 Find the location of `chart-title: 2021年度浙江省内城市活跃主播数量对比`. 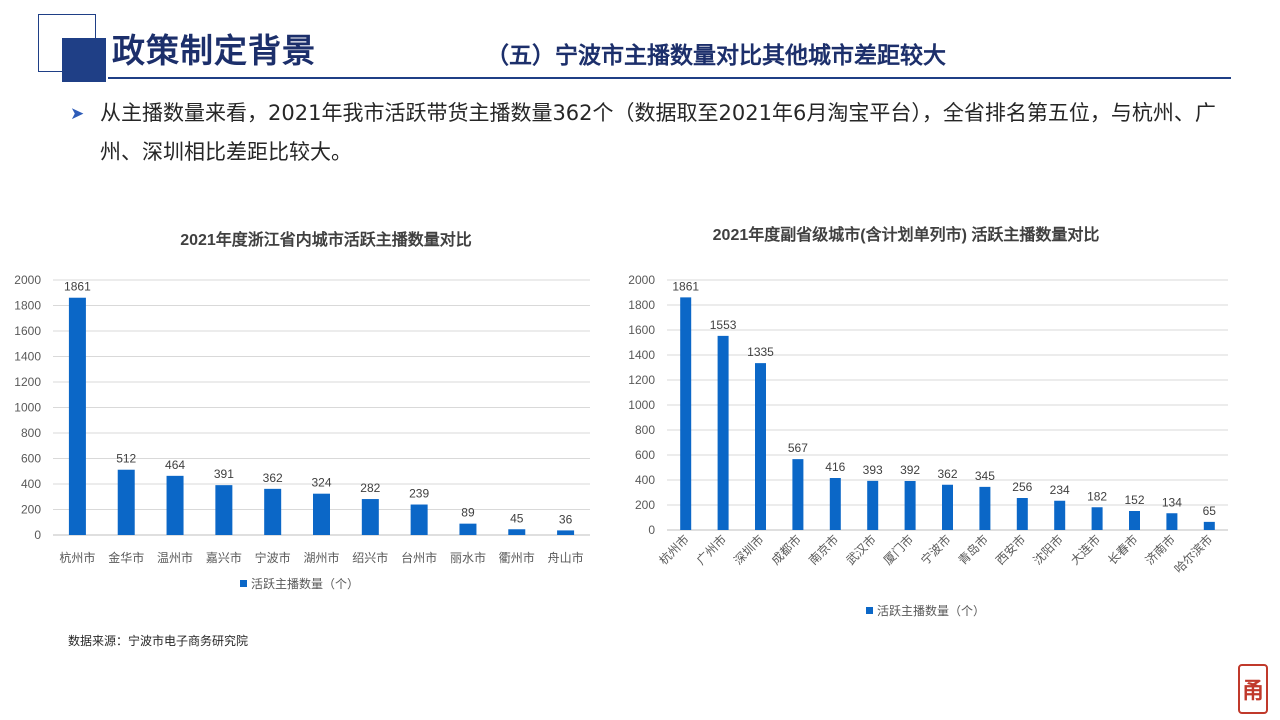

chart-title: 2021年度浙江省内城市活跃主播数量对比 is located at coordinates (326, 239).